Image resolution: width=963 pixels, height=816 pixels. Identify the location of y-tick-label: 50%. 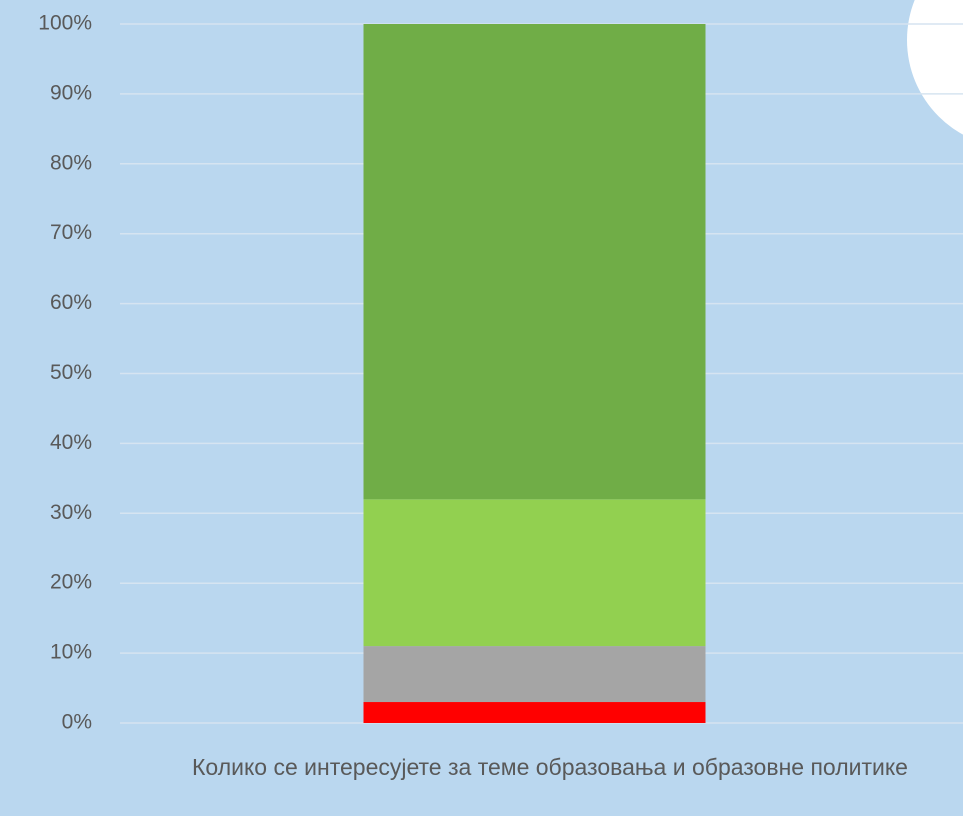
(71, 372).